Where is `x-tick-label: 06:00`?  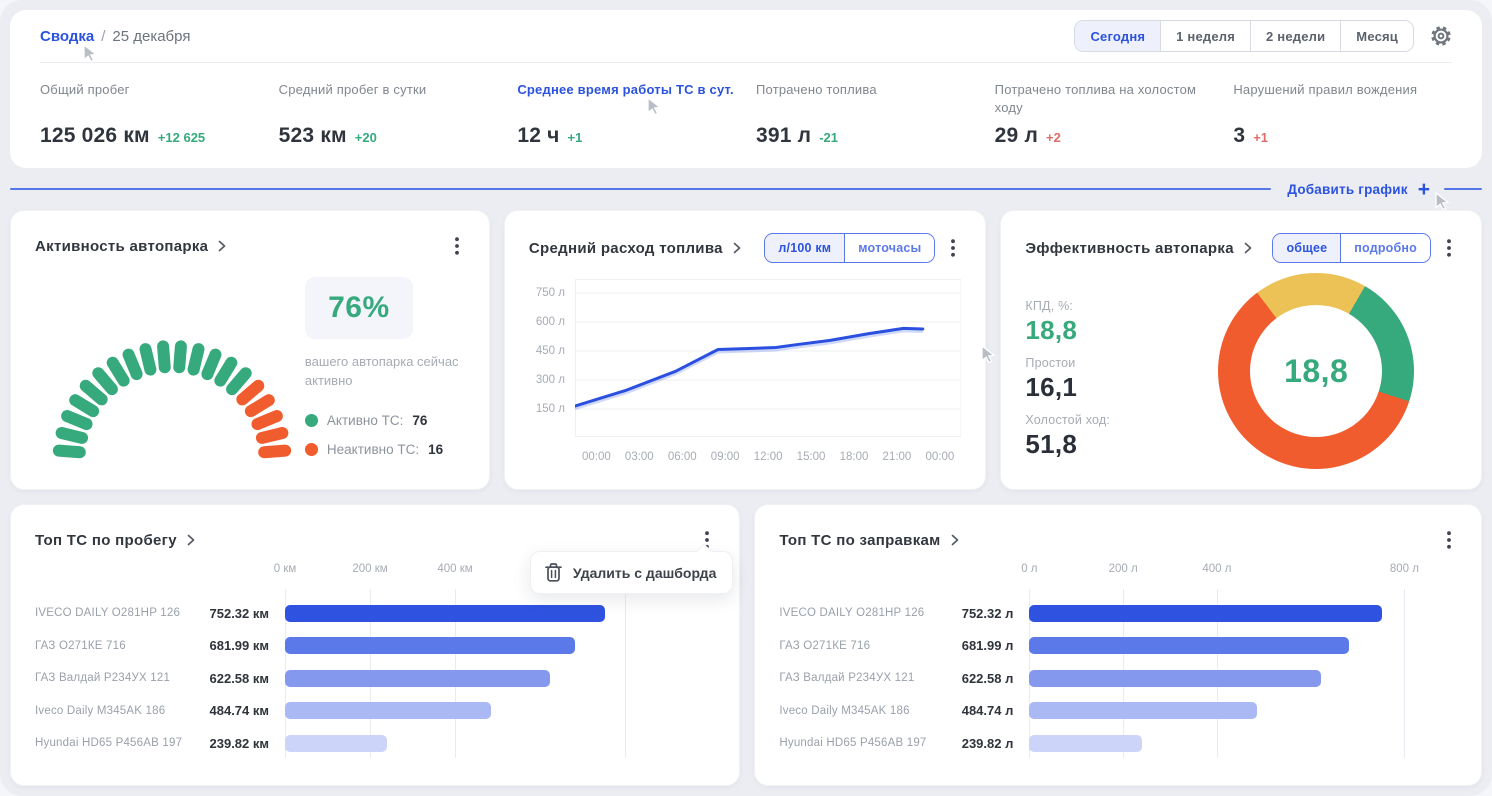
x-tick-label: 06:00 is located at coordinates (682, 457).